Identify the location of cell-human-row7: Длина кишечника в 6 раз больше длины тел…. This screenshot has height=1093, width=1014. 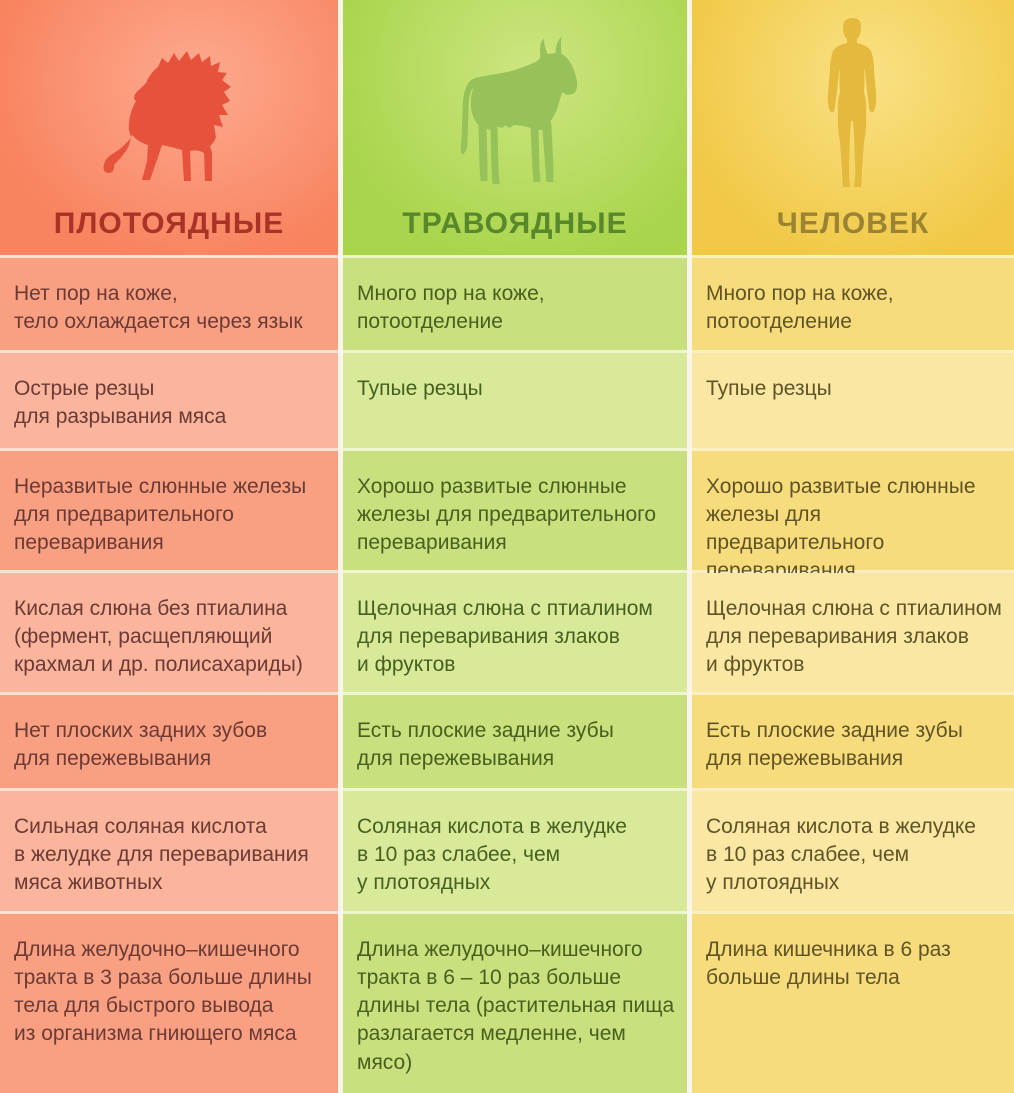
(853, 1003).